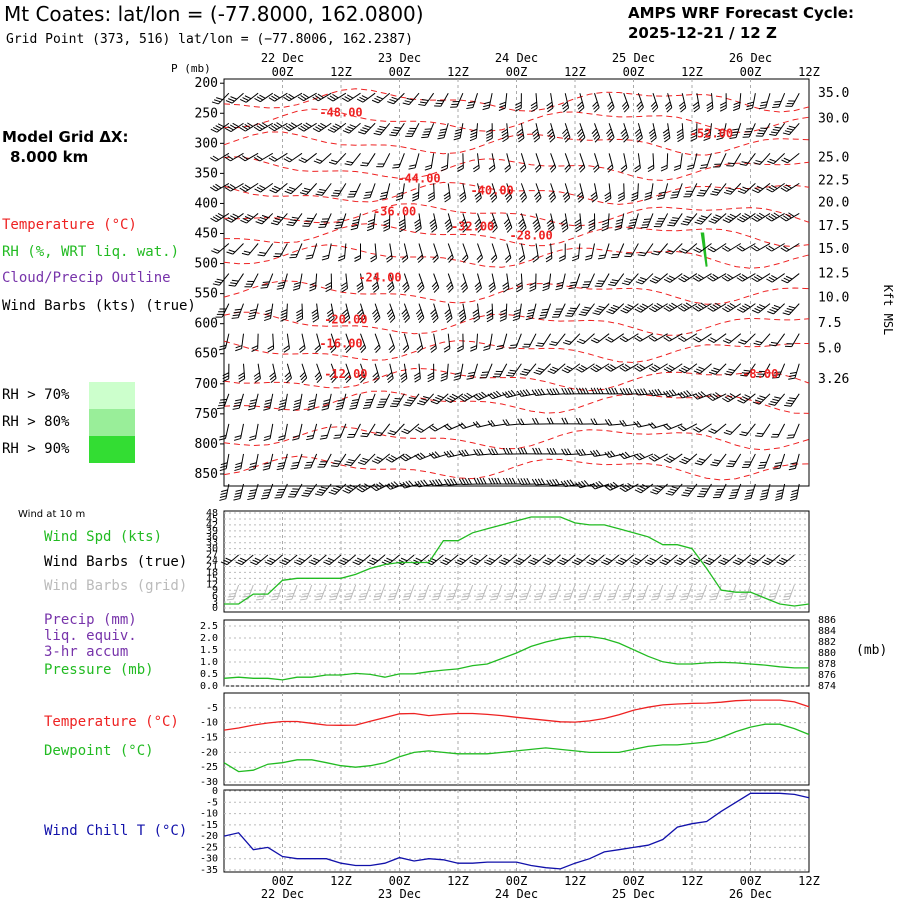 The height and width of the screenshot is (900, 900). What do you see at coordinates (750, 58) in the screenshot?
I see `top-date-label: 26 Dec` at bounding box center [750, 58].